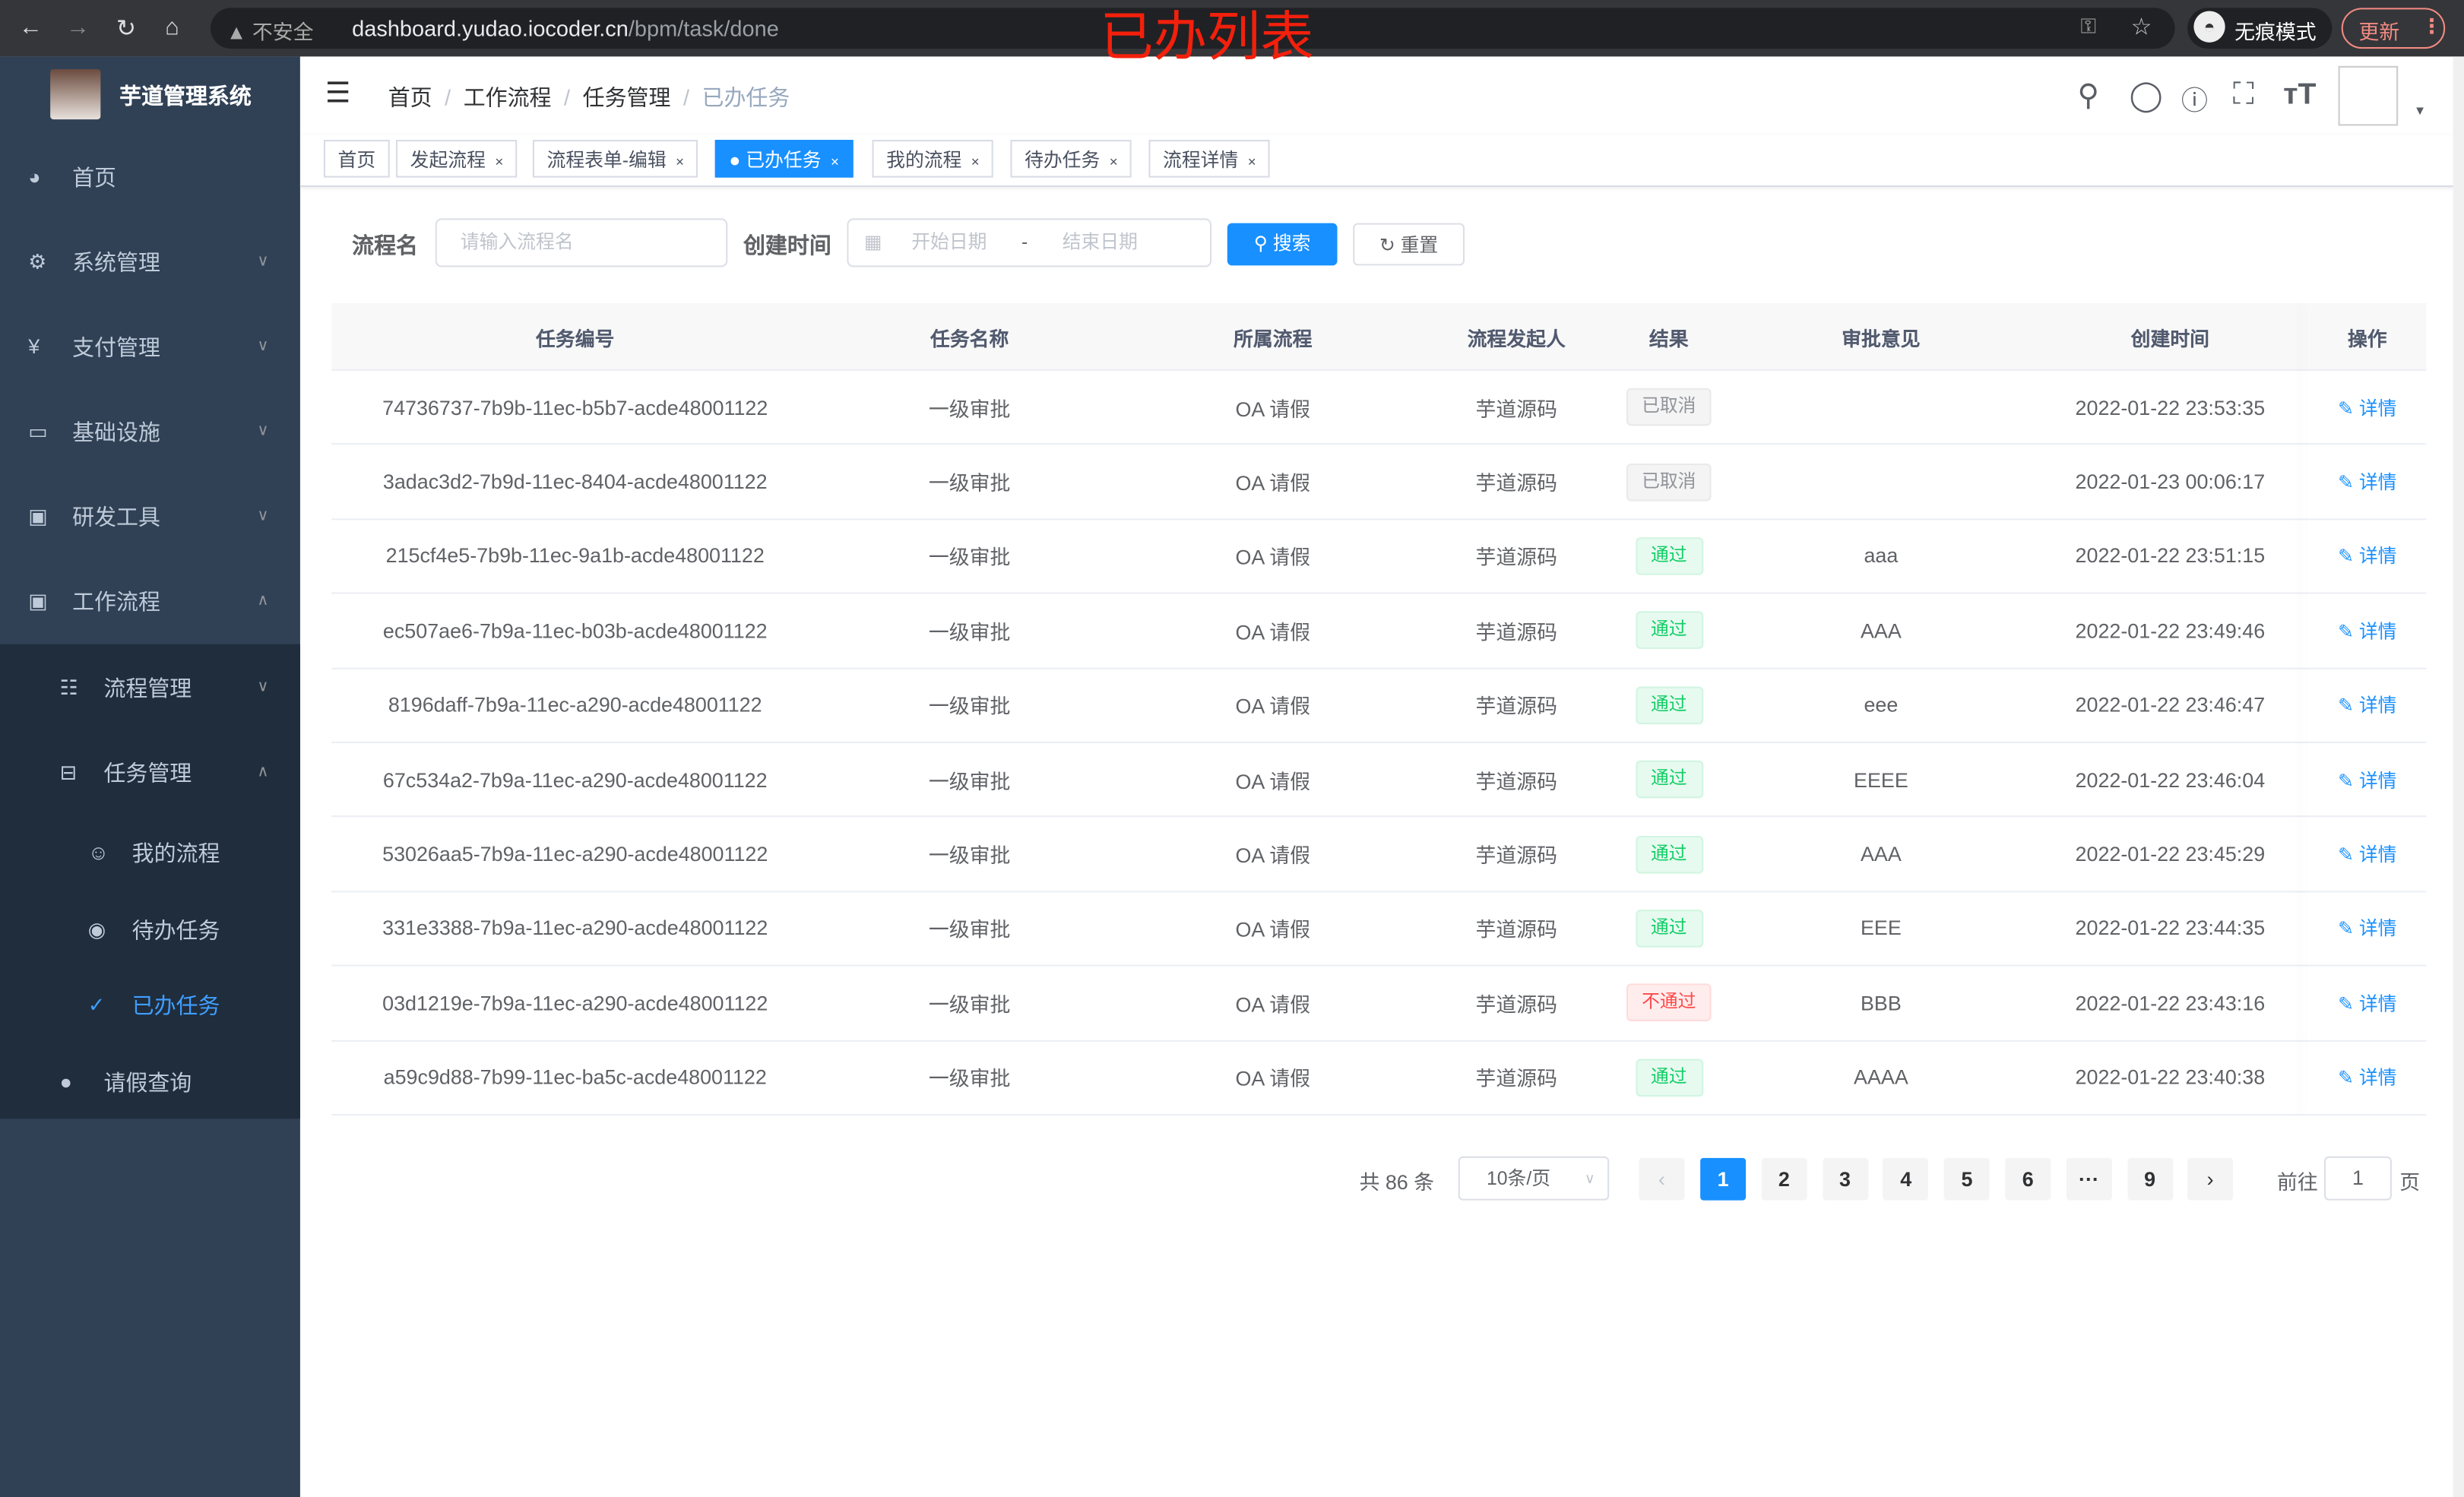 The image size is (2464, 1497). What do you see at coordinates (410, 97) in the screenshot?
I see `breadcrumb-item: 首页` at bounding box center [410, 97].